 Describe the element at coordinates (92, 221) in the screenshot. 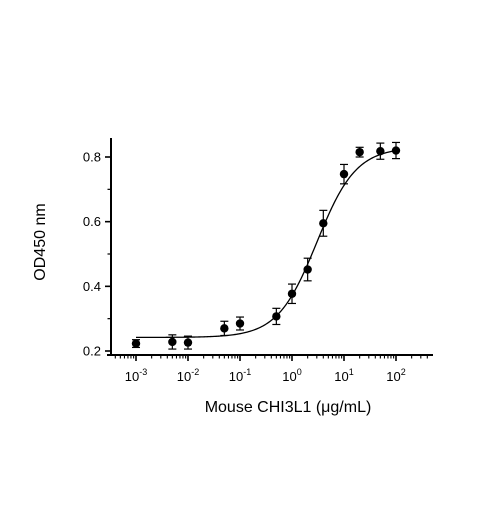

I see `y-tick-label: 0.6` at that location.